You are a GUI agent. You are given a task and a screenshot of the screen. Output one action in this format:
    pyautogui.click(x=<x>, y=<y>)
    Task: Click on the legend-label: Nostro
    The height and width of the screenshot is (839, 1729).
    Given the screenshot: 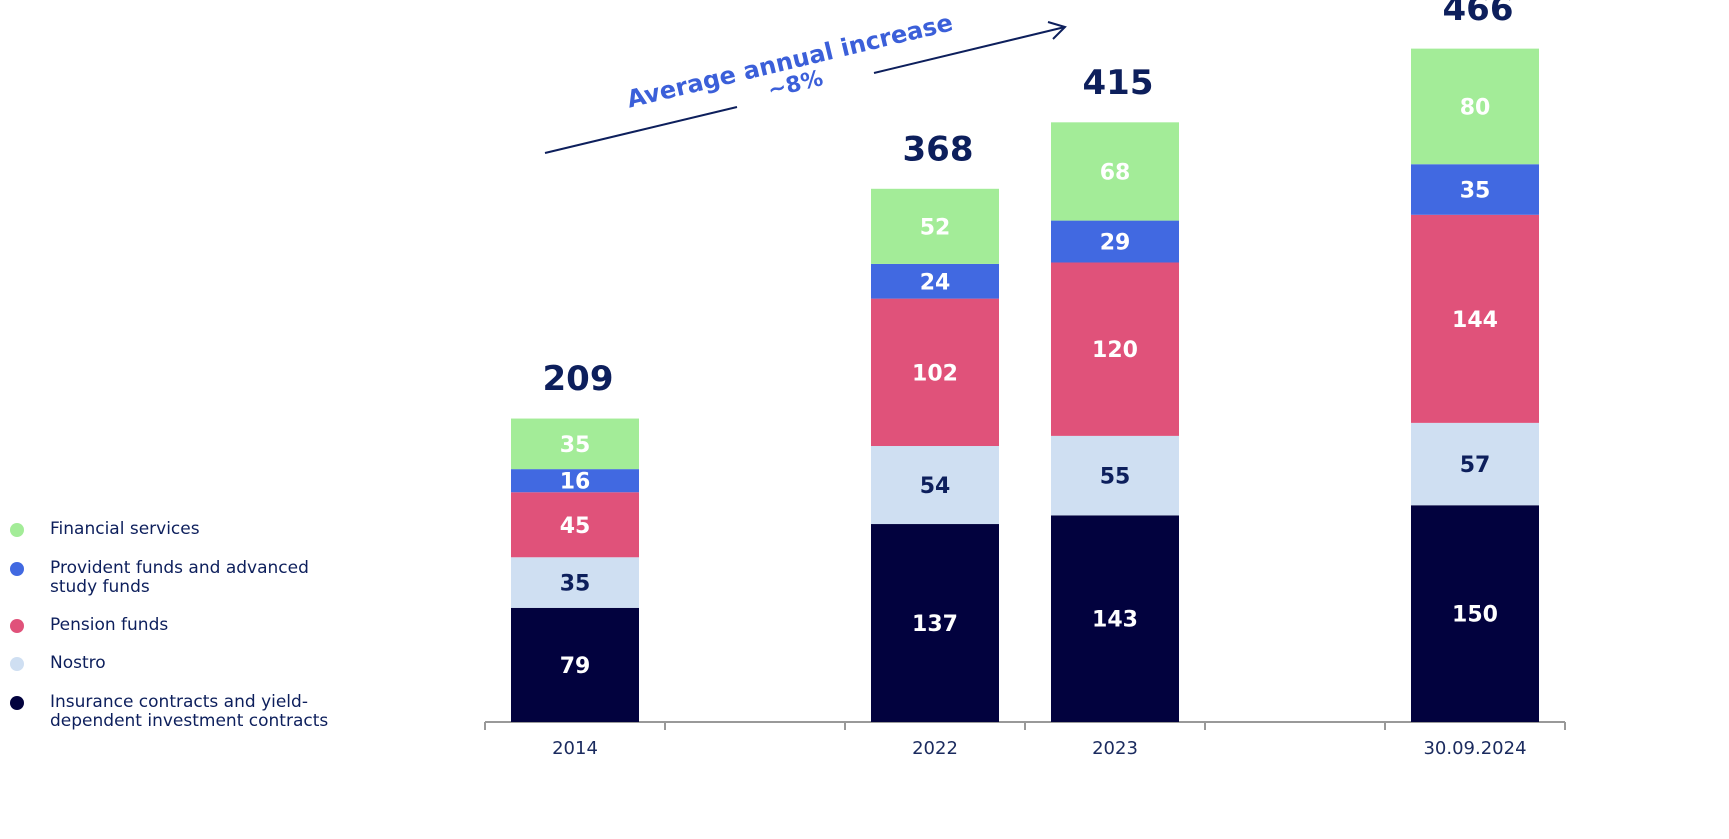 What is the action you would take?
    pyautogui.click(x=78, y=663)
    